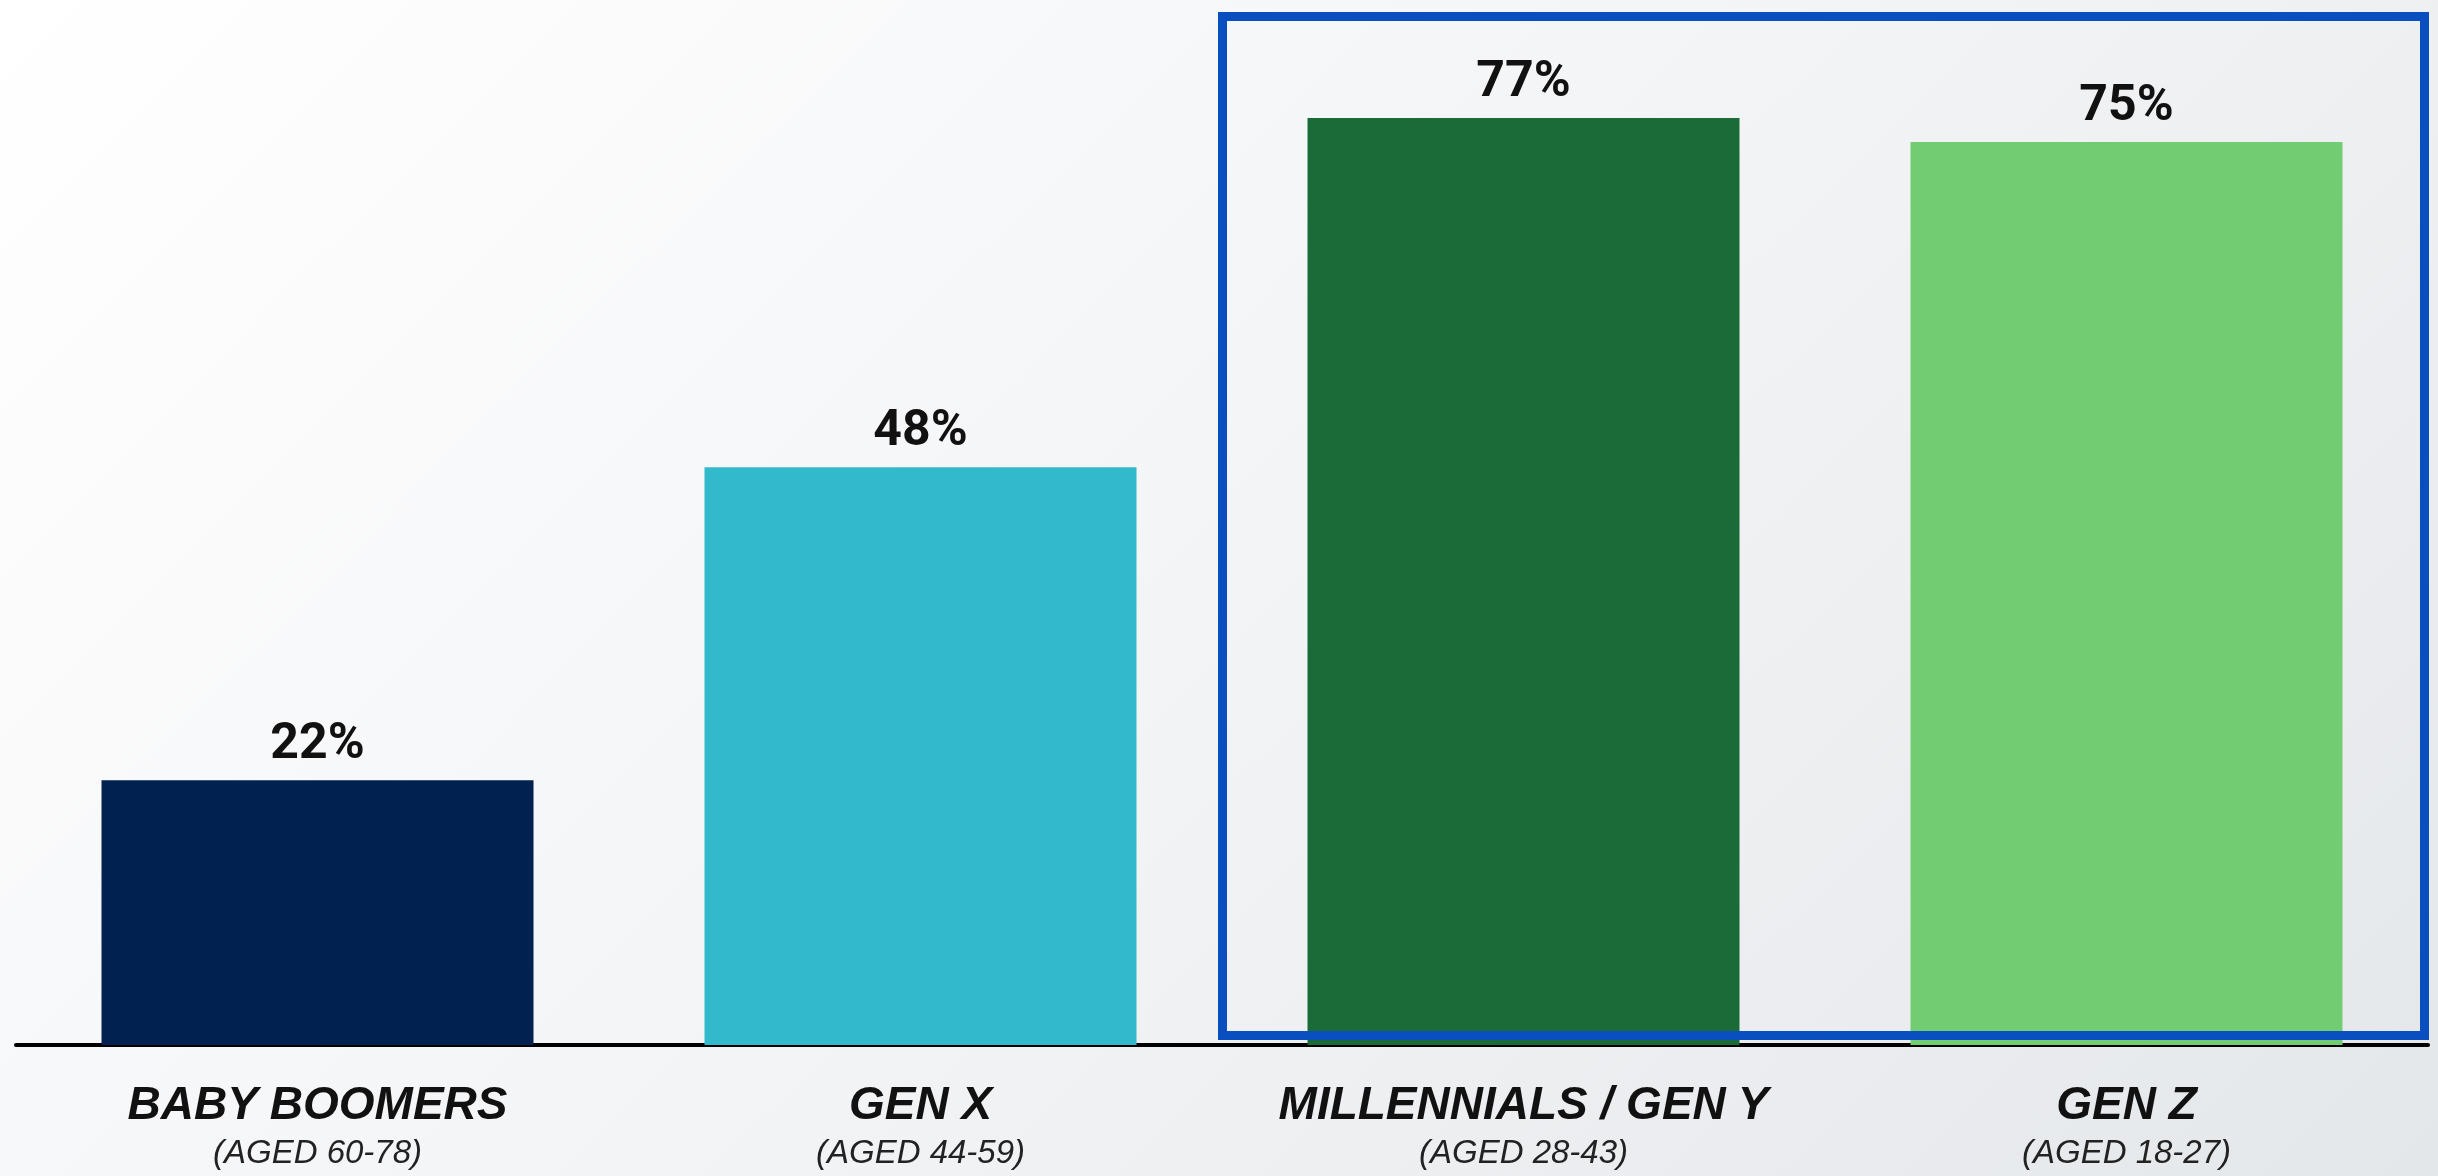 This screenshot has width=2438, height=1176. I want to click on x-tick-label: MILLENNIALS / GEN Y (AGED 28-43), so click(1525, 1123).